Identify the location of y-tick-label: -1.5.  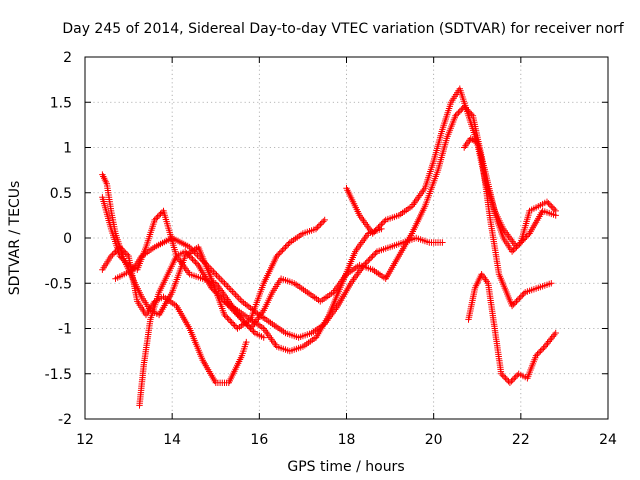
(58, 375).